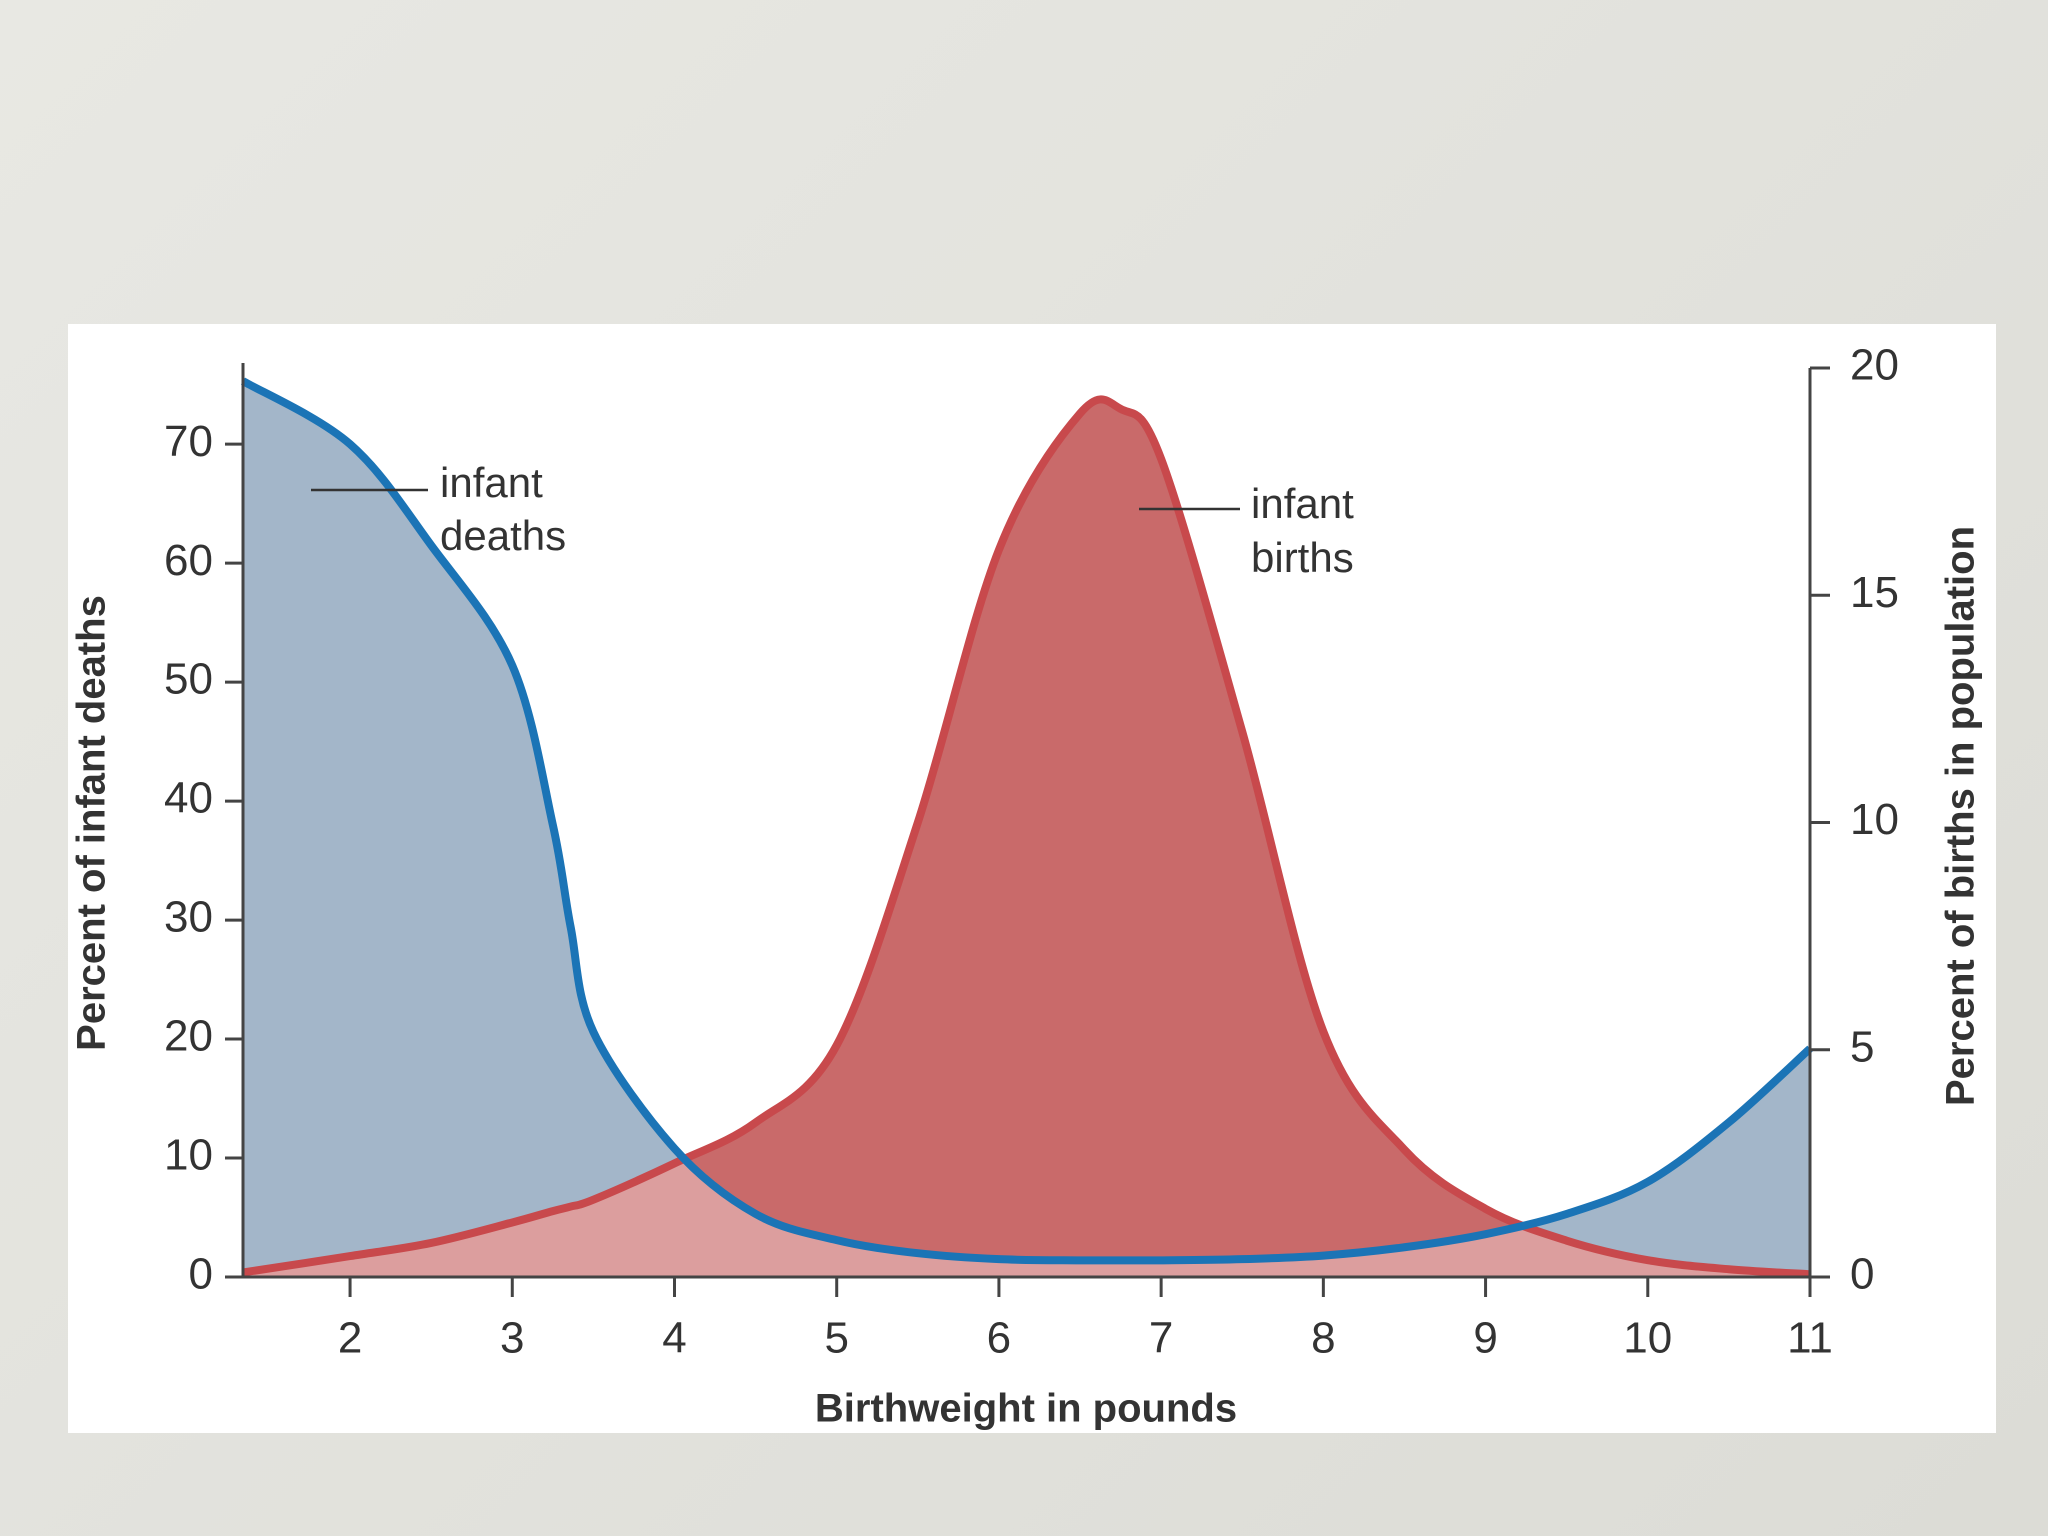  What do you see at coordinates (1647, 1338) in the screenshot?
I see `x-tick-label: 10` at bounding box center [1647, 1338].